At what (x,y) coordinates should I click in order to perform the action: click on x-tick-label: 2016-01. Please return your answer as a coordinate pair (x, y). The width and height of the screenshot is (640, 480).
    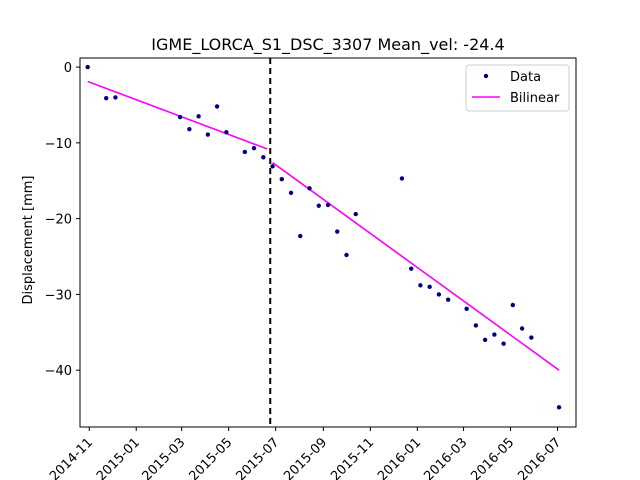
    Looking at the image, I should click on (399, 457).